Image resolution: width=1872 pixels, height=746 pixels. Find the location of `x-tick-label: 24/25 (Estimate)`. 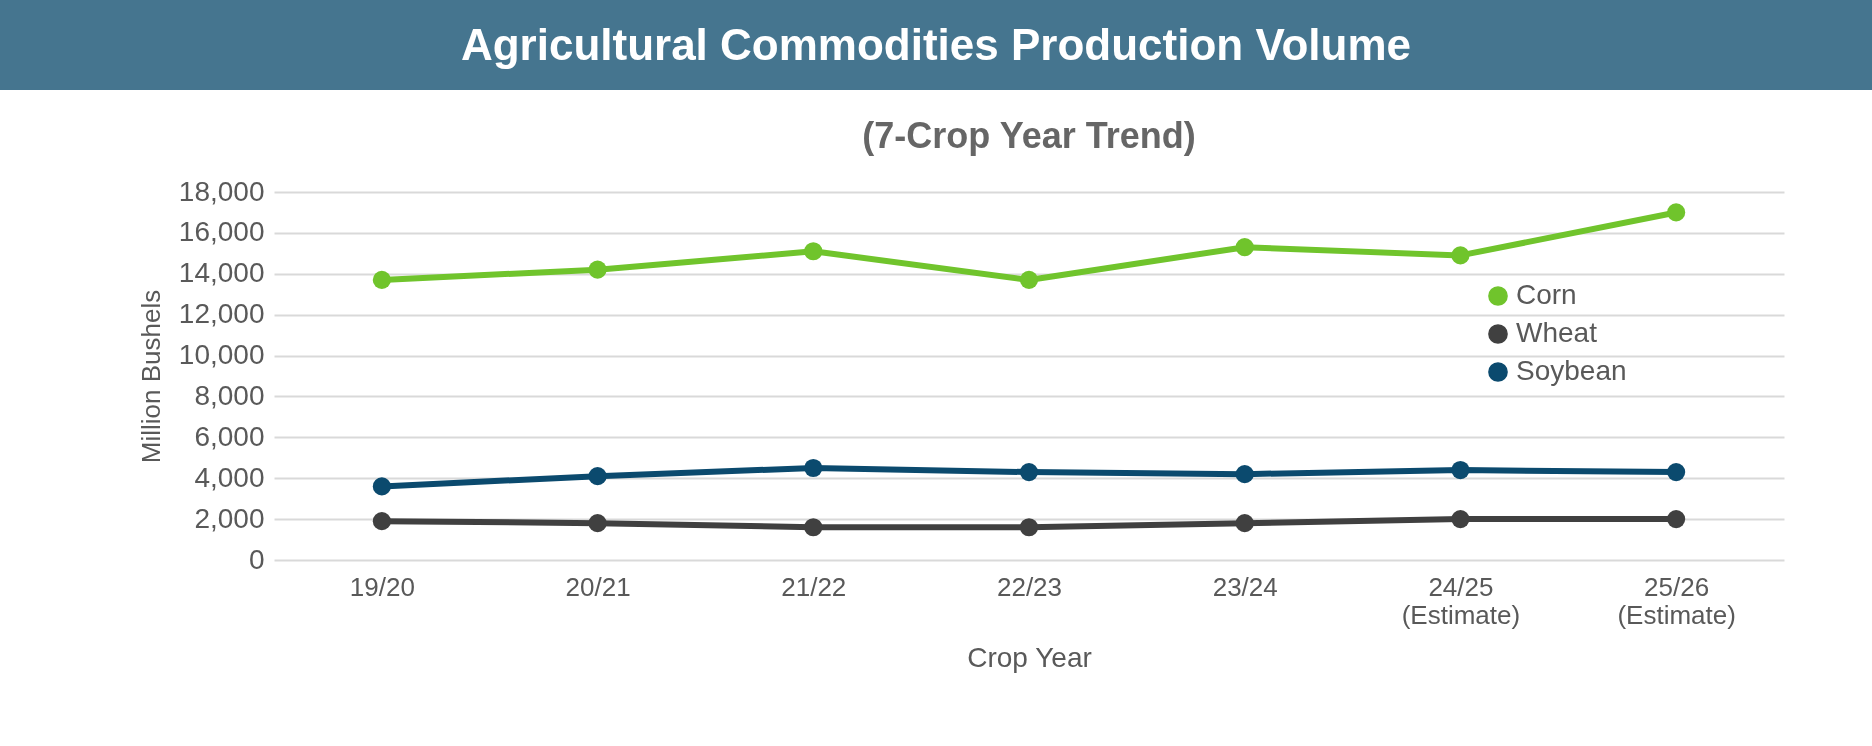

x-tick-label: 24/25 (Estimate) is located at coordinates (1461, 600).